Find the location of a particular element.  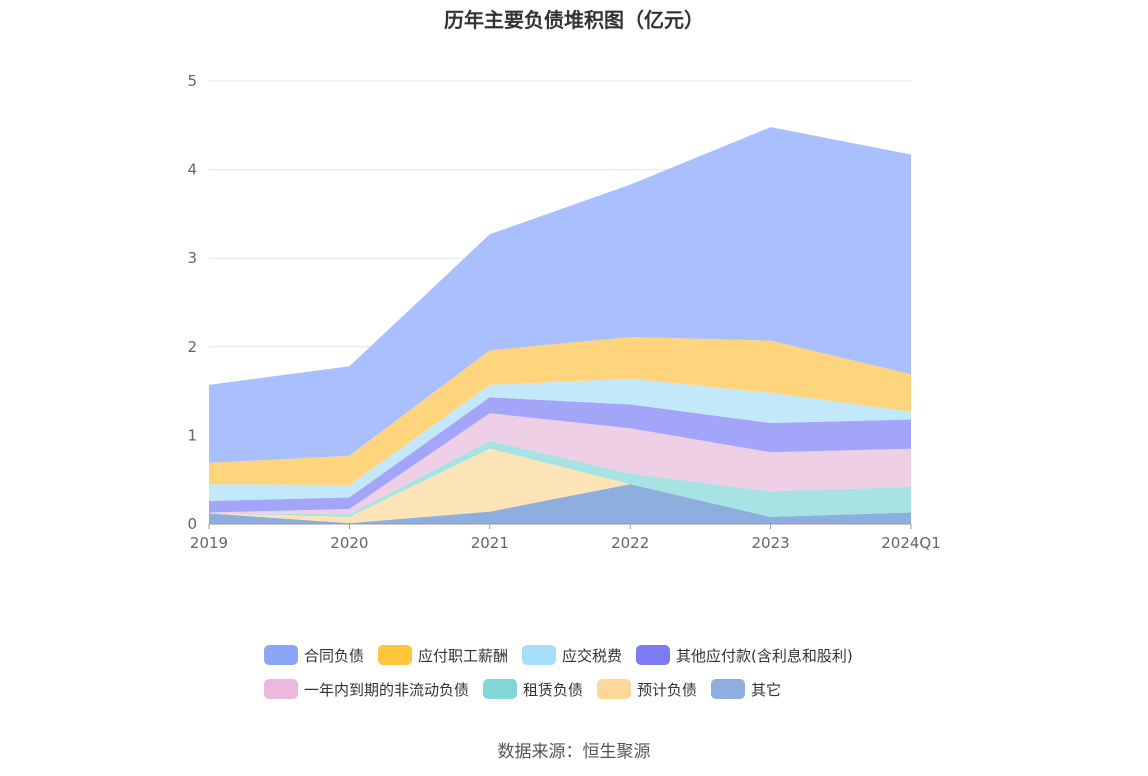

legend-label: 合同负债 is located at coordinates (334, 655).